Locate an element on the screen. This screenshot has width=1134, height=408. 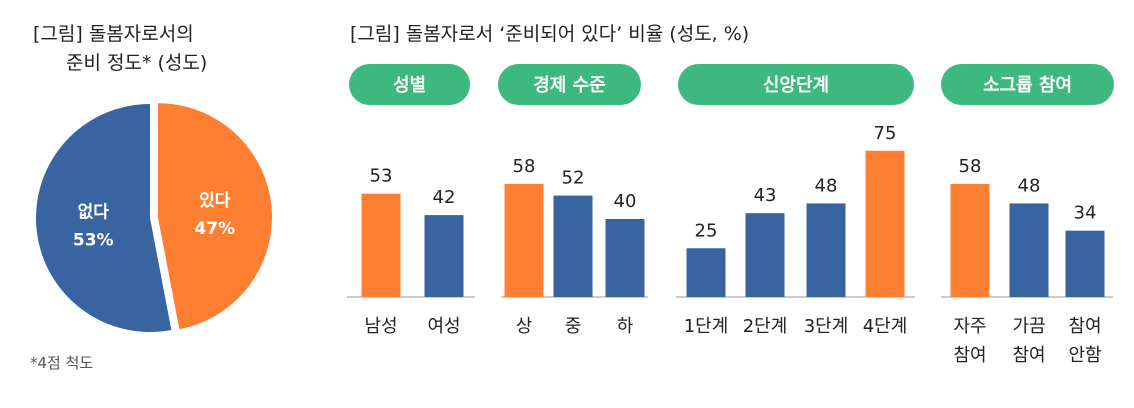
pie-title-line1: [그림] 돌봄자로서의 is located at coordinates (113, 34).